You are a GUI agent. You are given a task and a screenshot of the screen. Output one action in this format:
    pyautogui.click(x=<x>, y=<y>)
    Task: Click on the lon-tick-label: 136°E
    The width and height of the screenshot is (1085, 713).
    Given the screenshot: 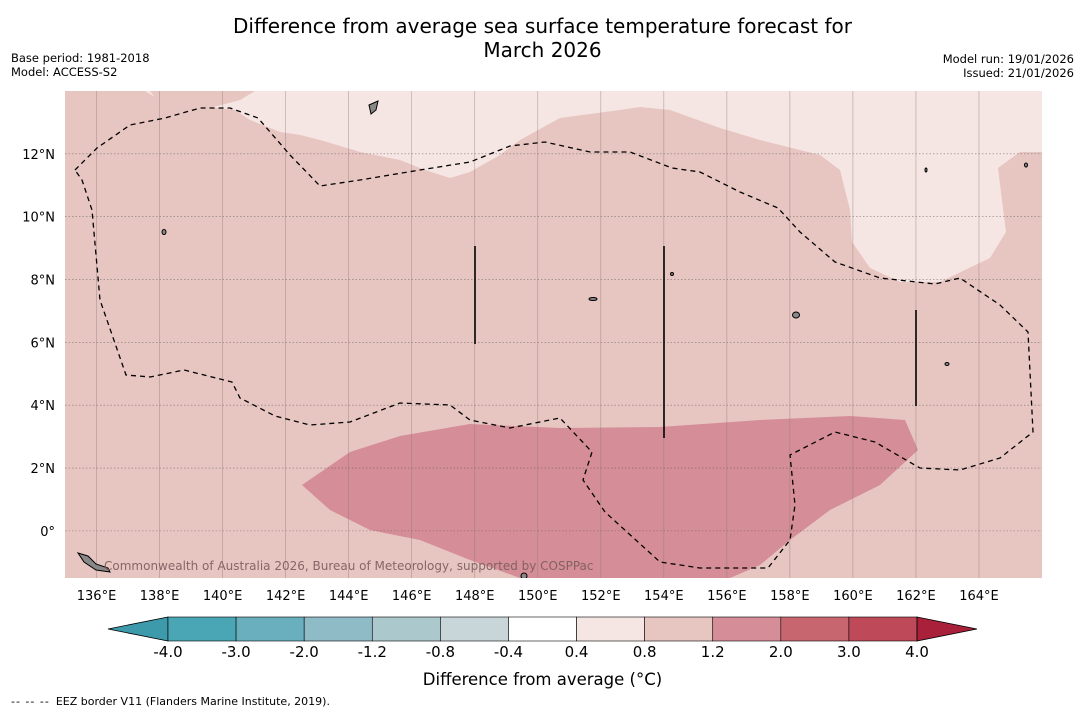 What is the action you would take?
    pyautogui.click(x=97, y=596)
    